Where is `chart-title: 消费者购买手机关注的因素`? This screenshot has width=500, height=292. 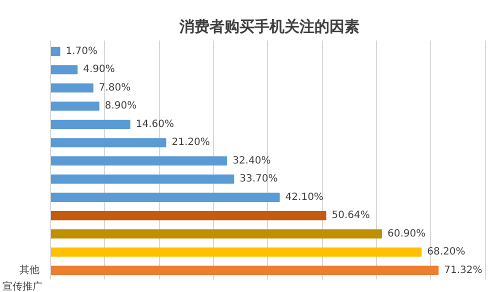
chart-title: 消费者购买手机关注的因素 is located at coordinates (269, 27).